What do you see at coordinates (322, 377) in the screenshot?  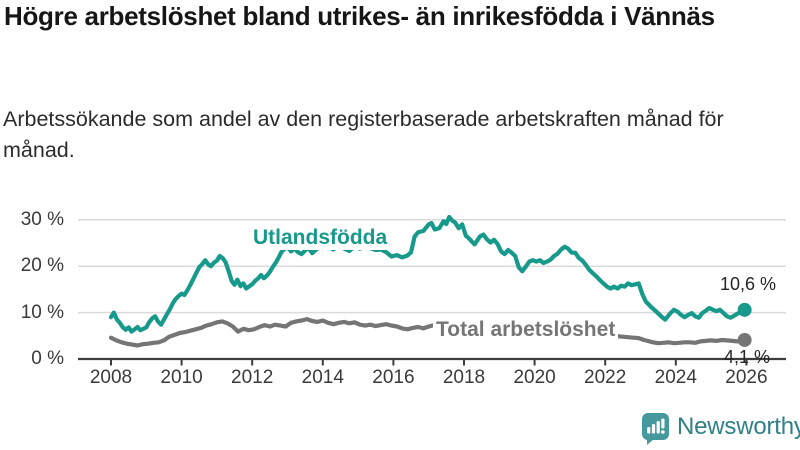 I see `x-axis-label: 2014` at bounding box center [322, 377].